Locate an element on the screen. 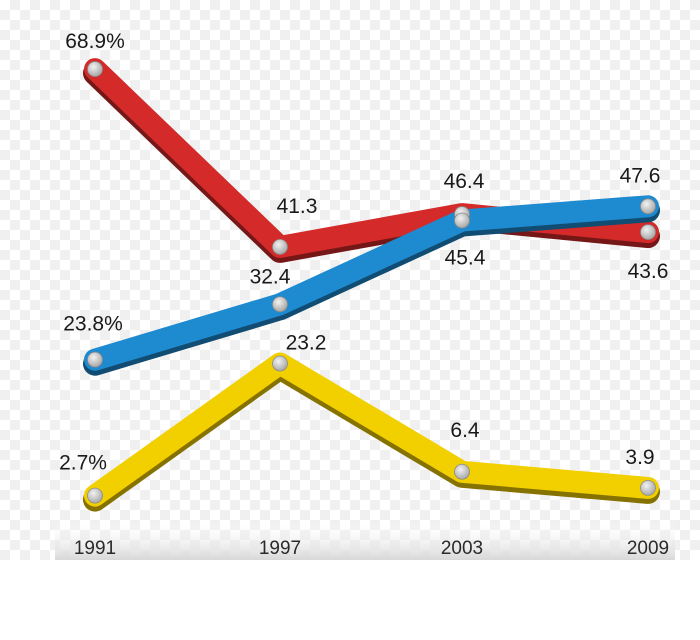 The image size is (700, 640). data-label-yellow-2003: 6.4 is located at coordinates (465, 430).